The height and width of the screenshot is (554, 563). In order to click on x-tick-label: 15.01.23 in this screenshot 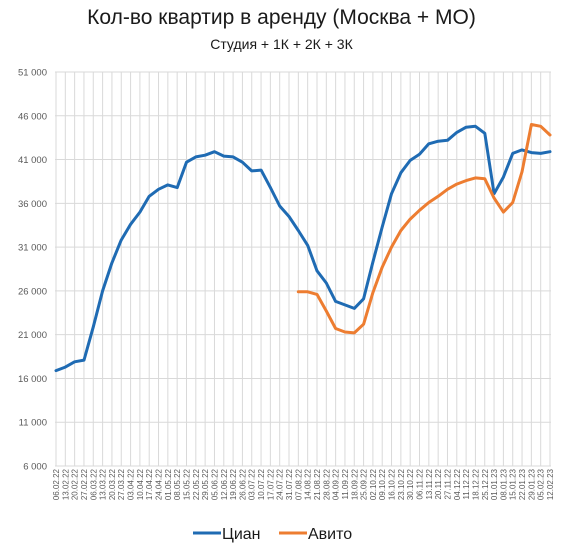, I will do `click(513, 484)`.